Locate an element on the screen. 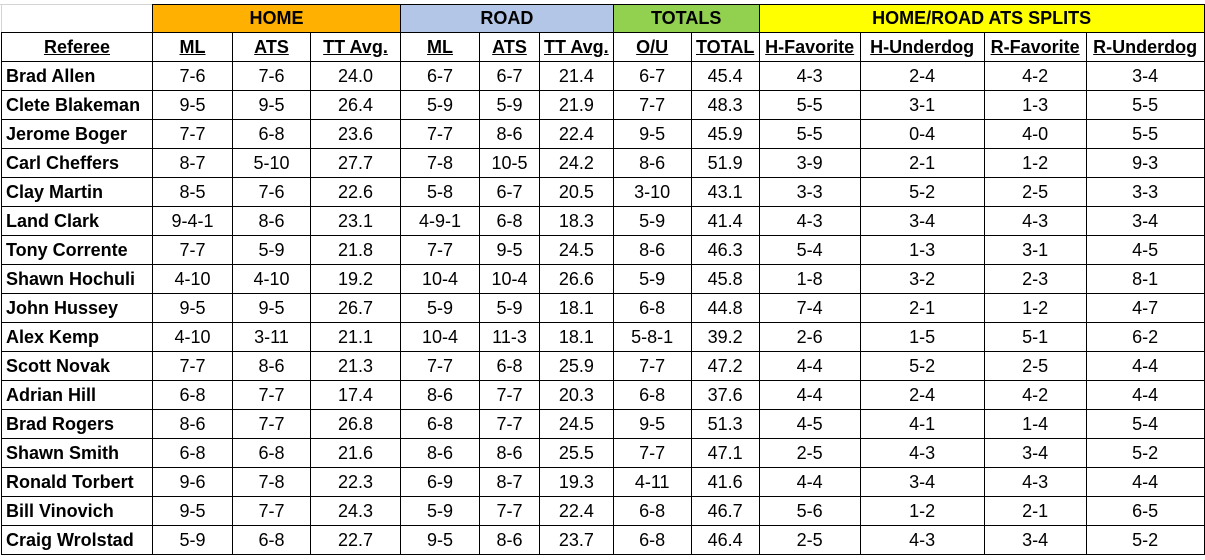  referee-name-cell: Carl Cheffers is located at coordinates (77, 163).